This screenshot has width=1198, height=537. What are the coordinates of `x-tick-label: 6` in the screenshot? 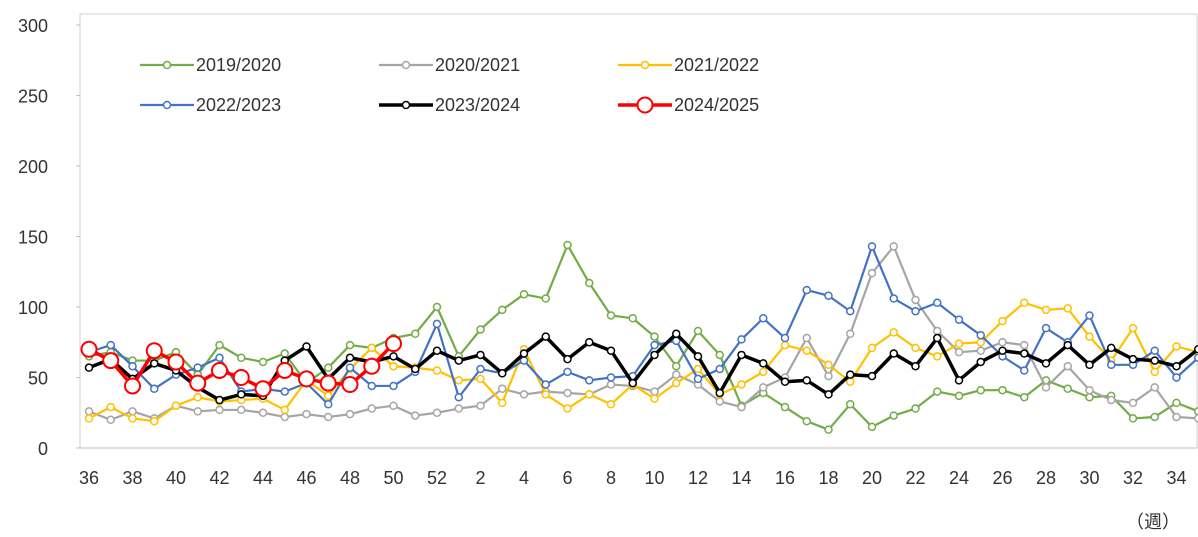 It's located at (567, 478).